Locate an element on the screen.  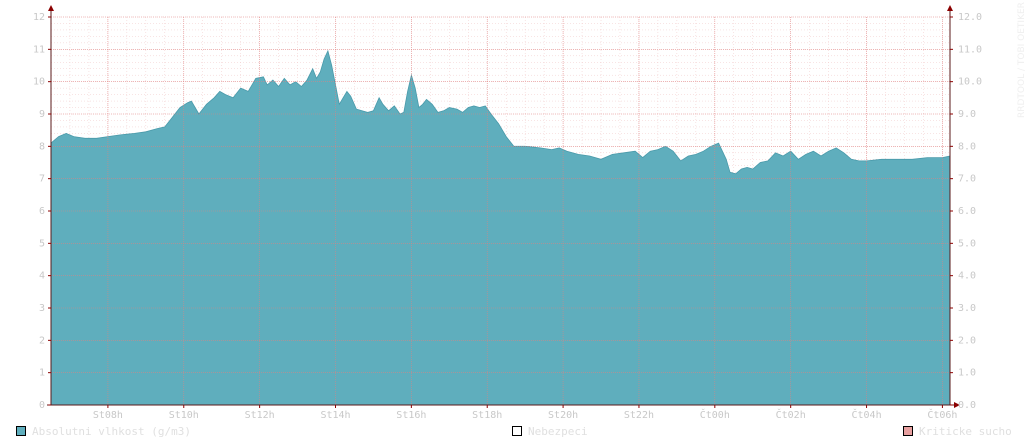
y-tick-left-label: 6 is located at coordinates (42, 211).